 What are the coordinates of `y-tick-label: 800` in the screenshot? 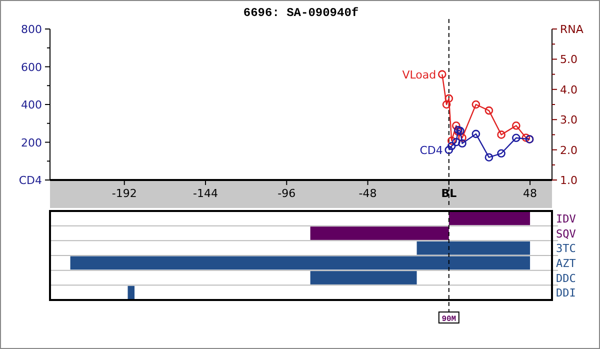 It's located at (31, 29).